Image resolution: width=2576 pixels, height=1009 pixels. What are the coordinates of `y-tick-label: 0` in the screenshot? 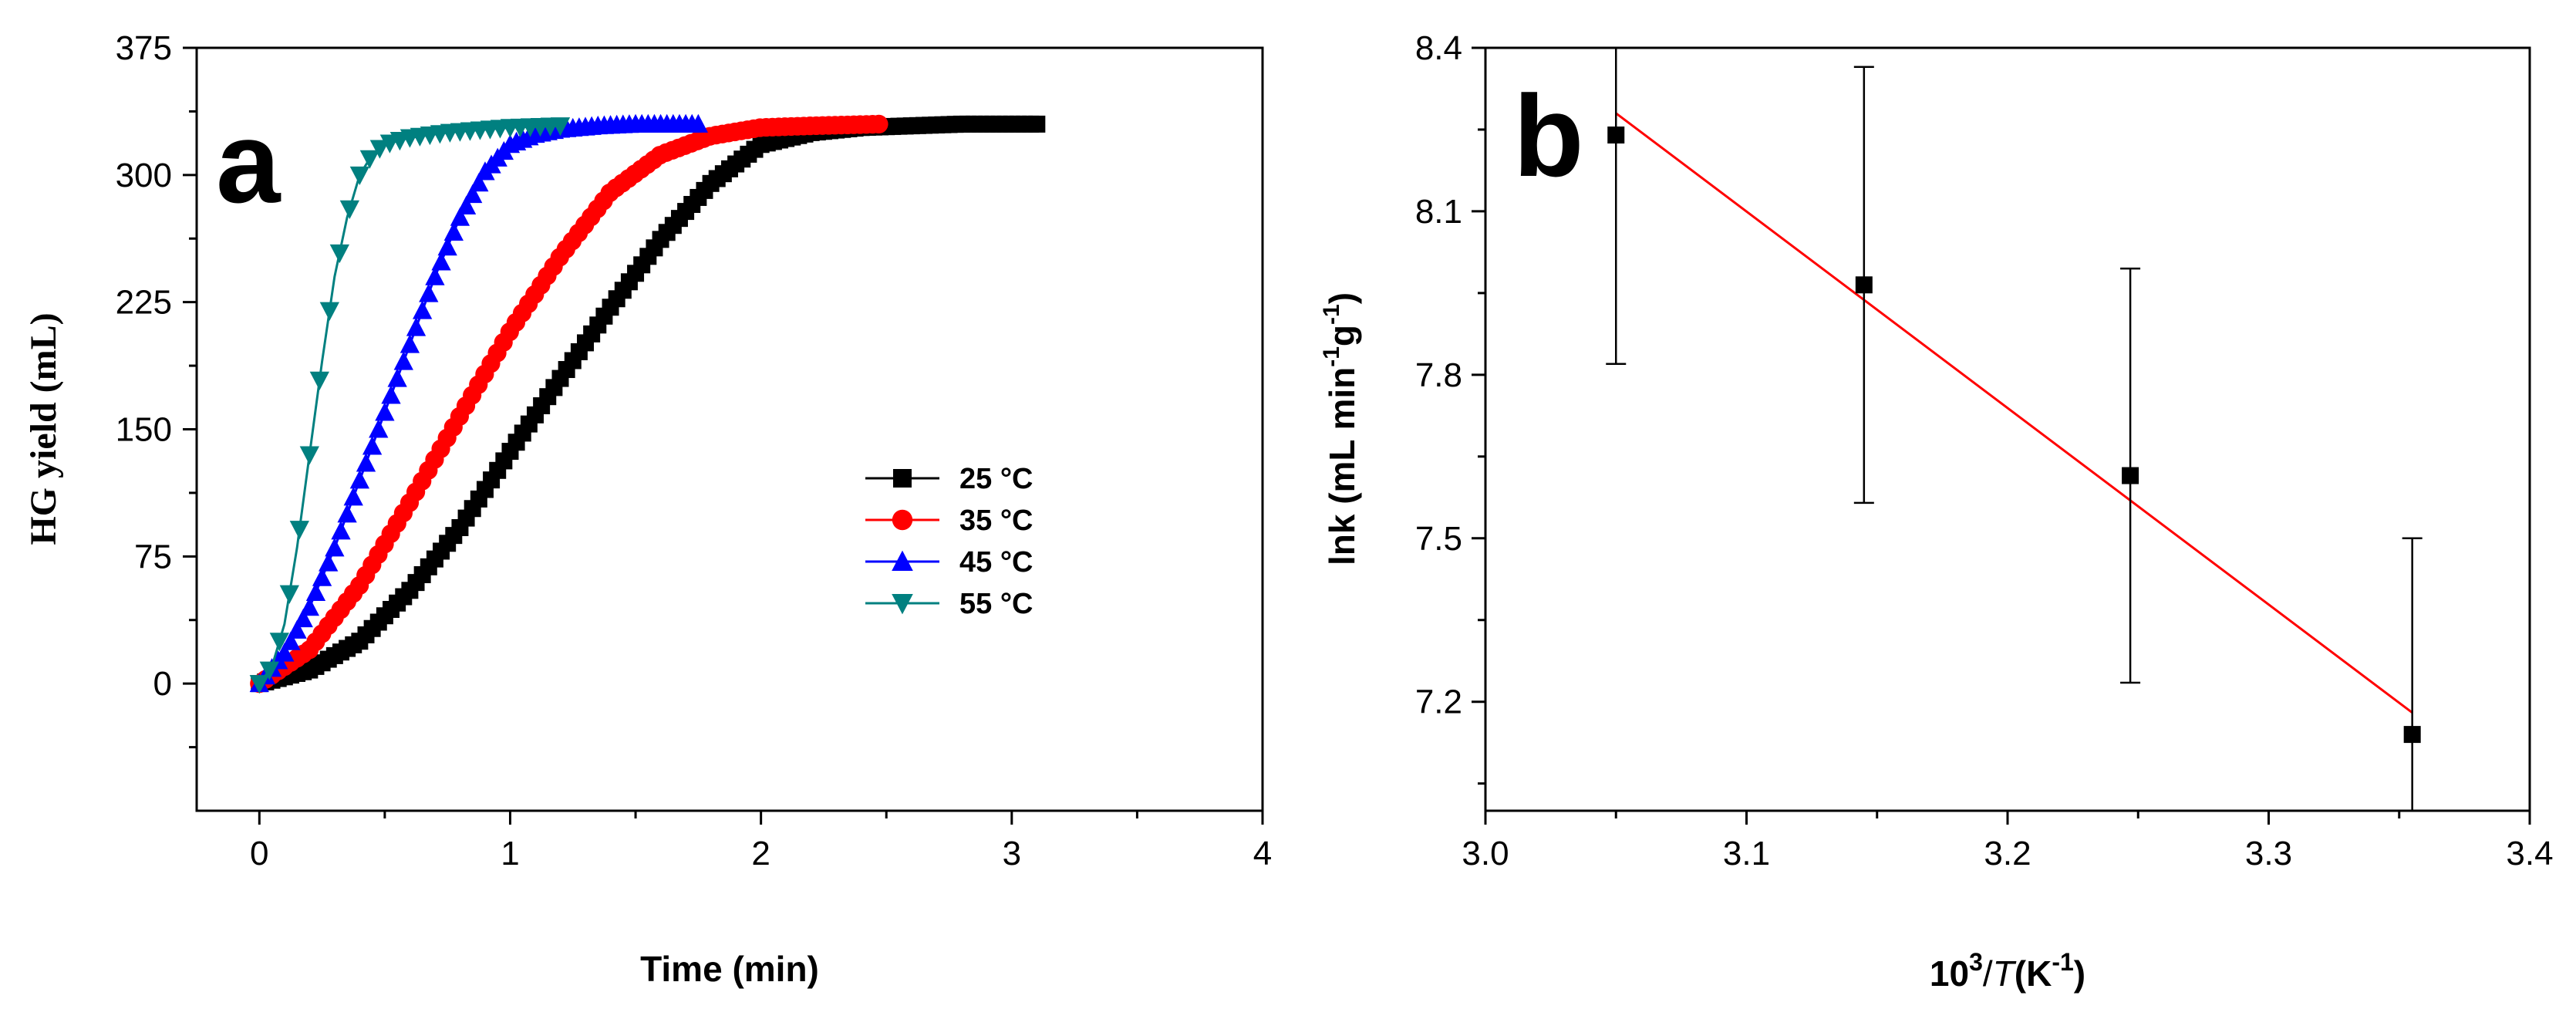 It's located at (162, 684).